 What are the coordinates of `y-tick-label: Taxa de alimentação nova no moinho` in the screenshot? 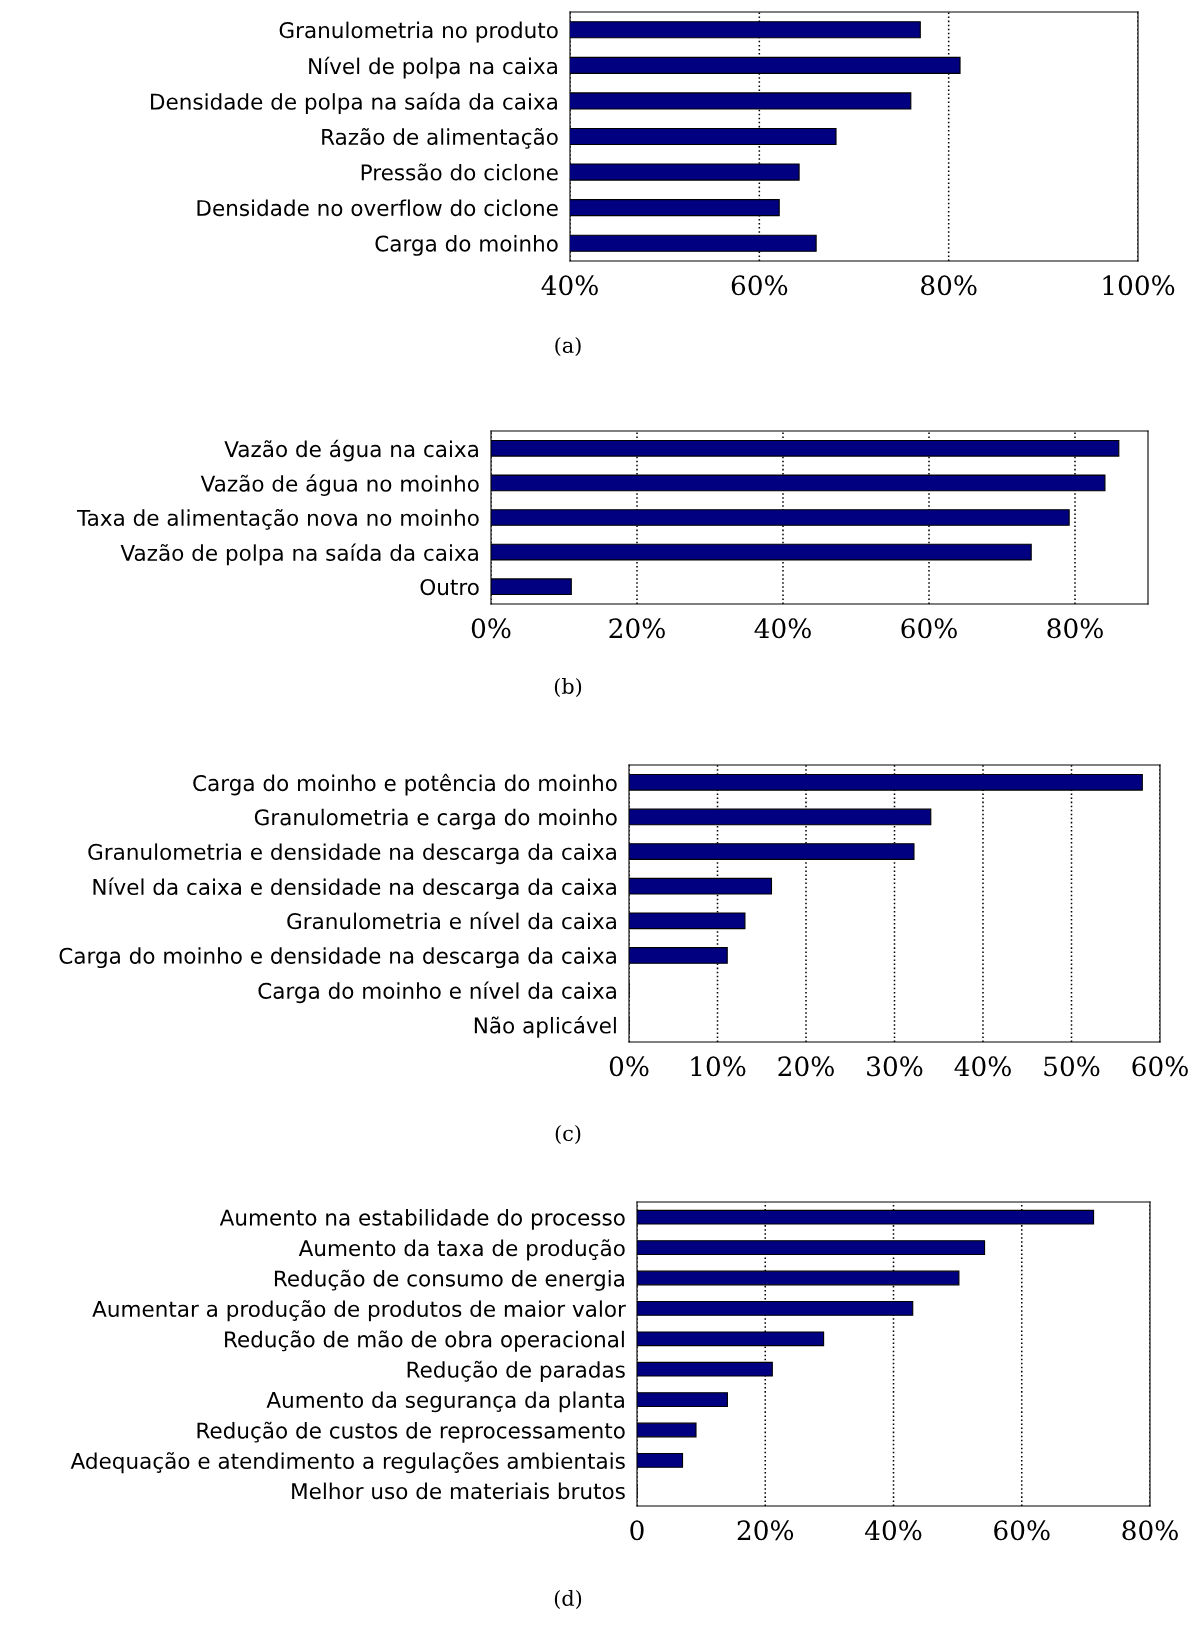 It's located at (277, 519).